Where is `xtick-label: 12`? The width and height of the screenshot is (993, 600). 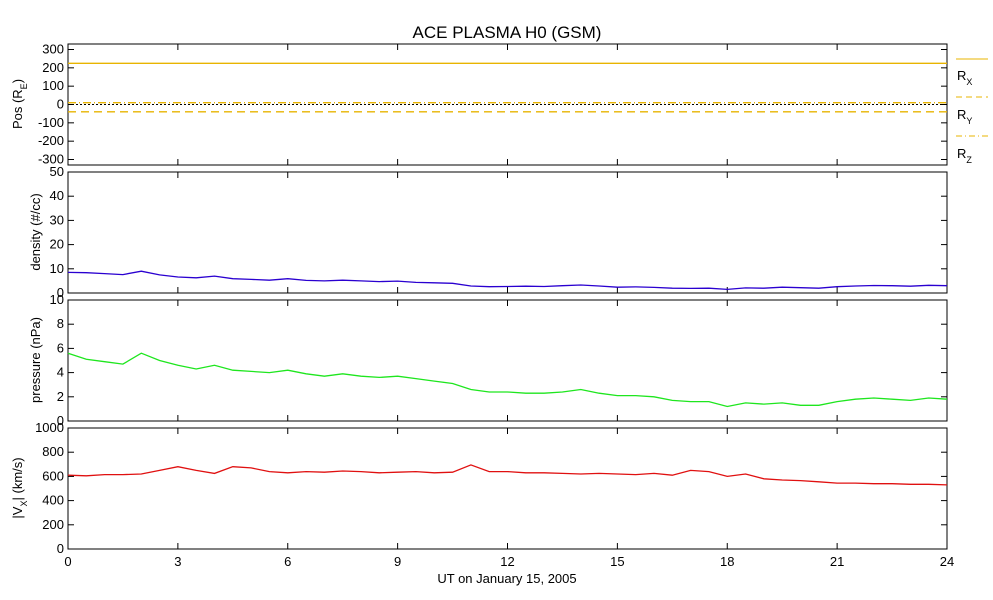 xtick-label: 12 is located at coordinates (507, 561).